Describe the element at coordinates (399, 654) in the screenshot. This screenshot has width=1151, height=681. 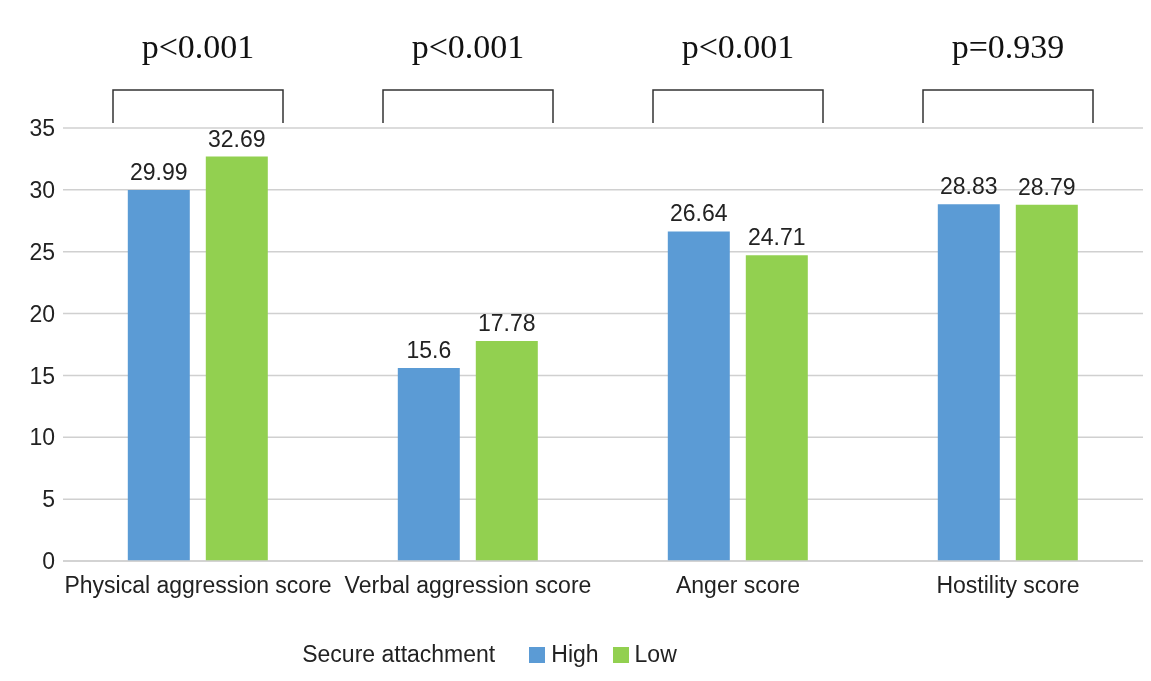
I see `legend-title: Secure attachment` at that location.